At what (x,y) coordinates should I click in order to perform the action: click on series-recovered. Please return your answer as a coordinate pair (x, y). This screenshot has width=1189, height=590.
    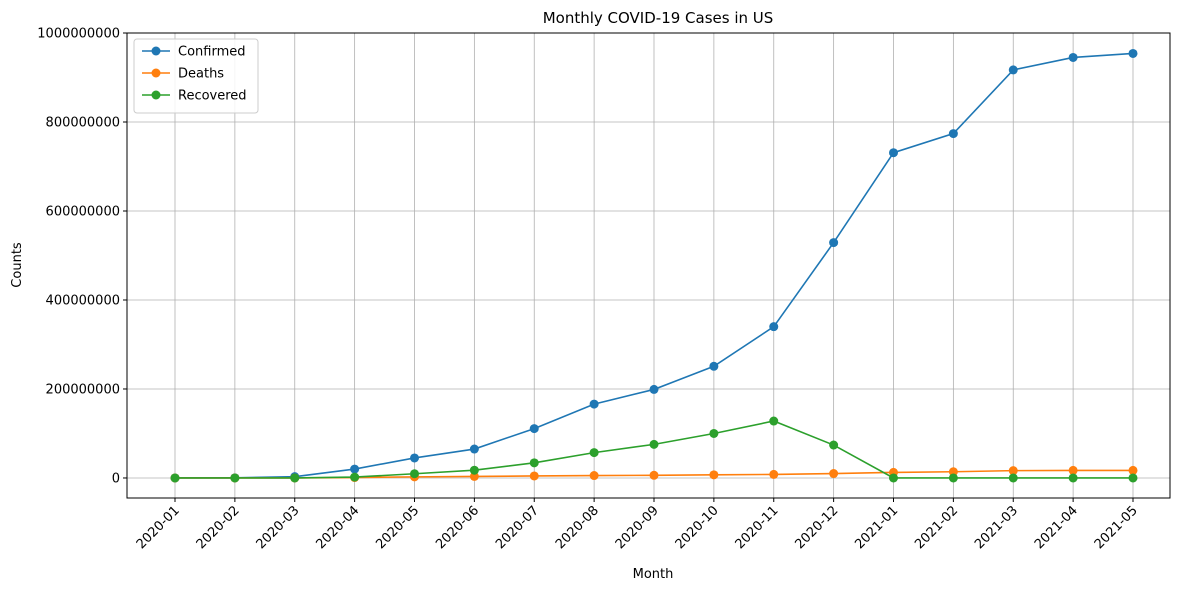
    Looking at the image, I should click on (654, 449).